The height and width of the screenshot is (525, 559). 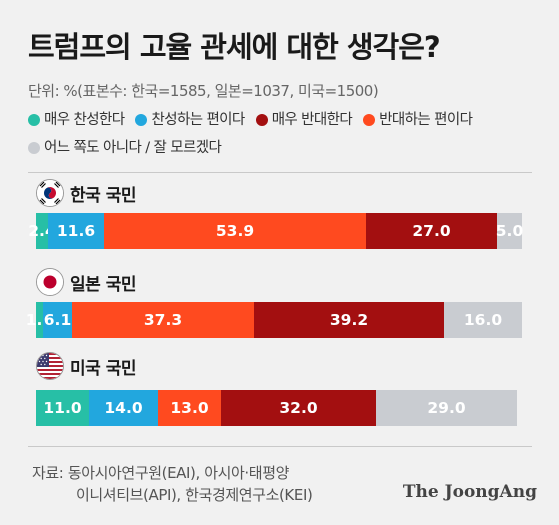 I want to click on category-label: 한국 국민, so click(x=103, y=195).